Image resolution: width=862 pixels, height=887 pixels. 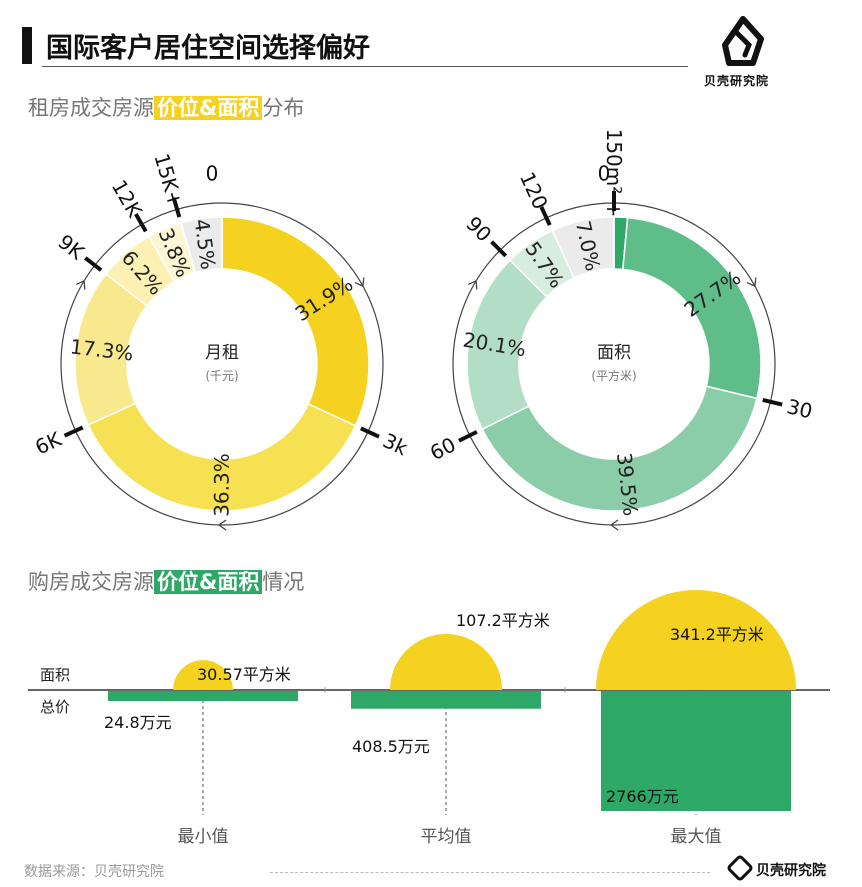 What do you see at coordinates (490, 872) in the screenshot?
I see `footer-divider` at bounding box center [490, 872].